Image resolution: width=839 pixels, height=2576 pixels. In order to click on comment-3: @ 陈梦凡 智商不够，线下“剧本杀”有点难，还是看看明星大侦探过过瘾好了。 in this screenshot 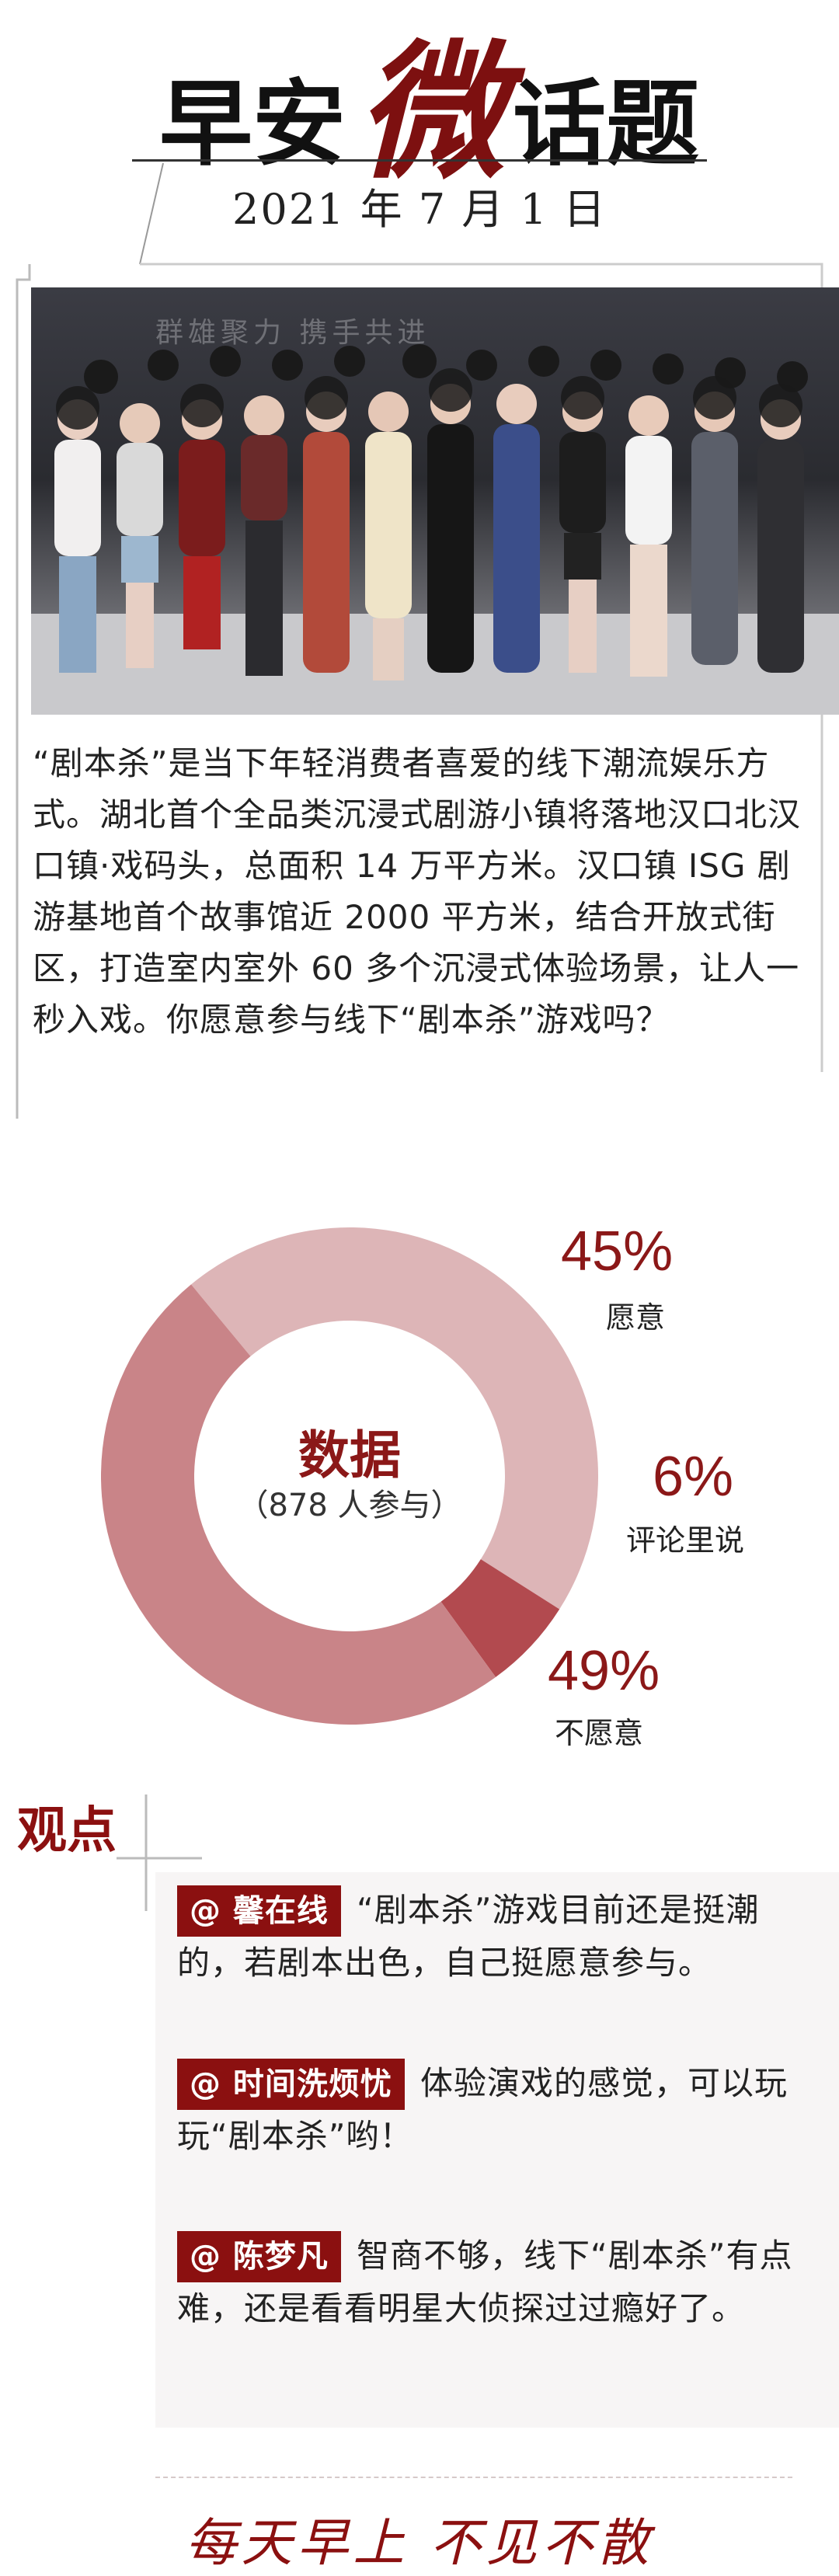, I will do `click(496, 2282)`.